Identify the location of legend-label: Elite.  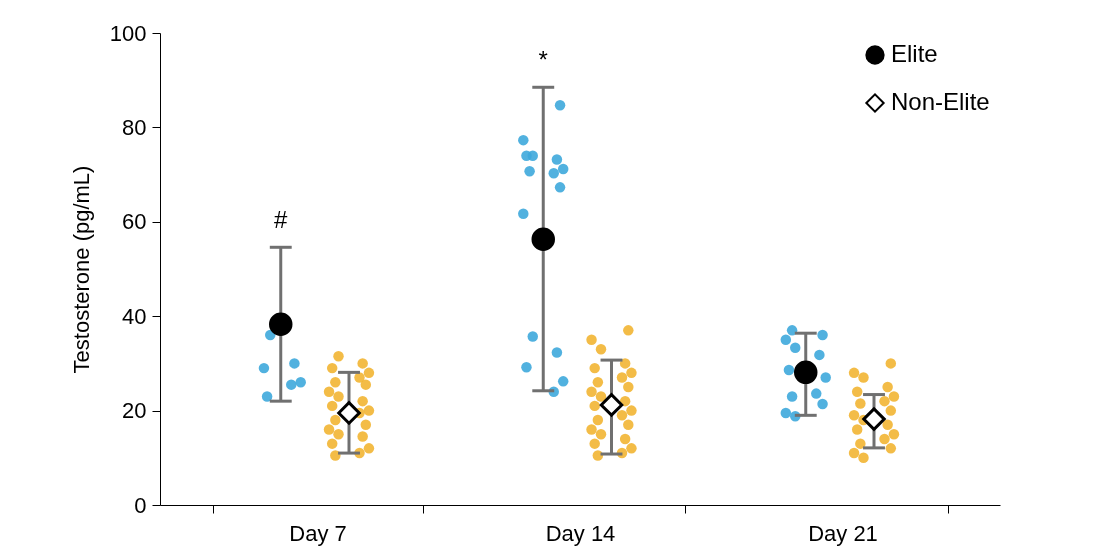
(914, 53).